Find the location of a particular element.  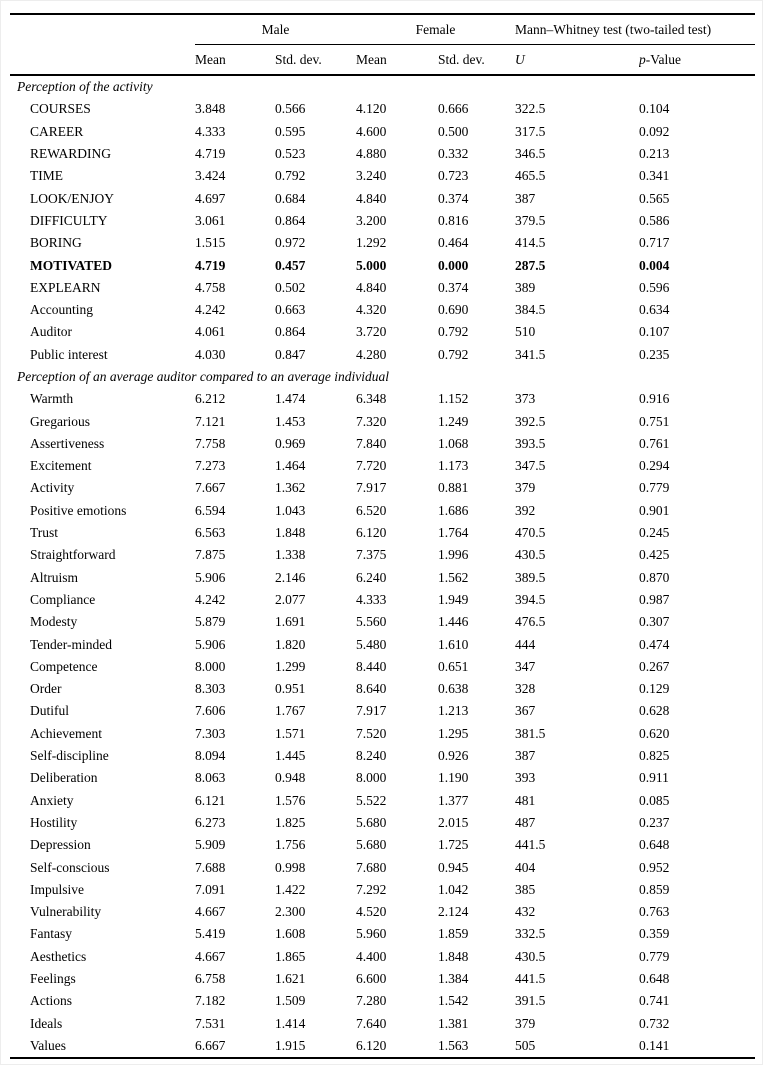

cell-female_sd: 1.562 is located at coordinates (453, 577).